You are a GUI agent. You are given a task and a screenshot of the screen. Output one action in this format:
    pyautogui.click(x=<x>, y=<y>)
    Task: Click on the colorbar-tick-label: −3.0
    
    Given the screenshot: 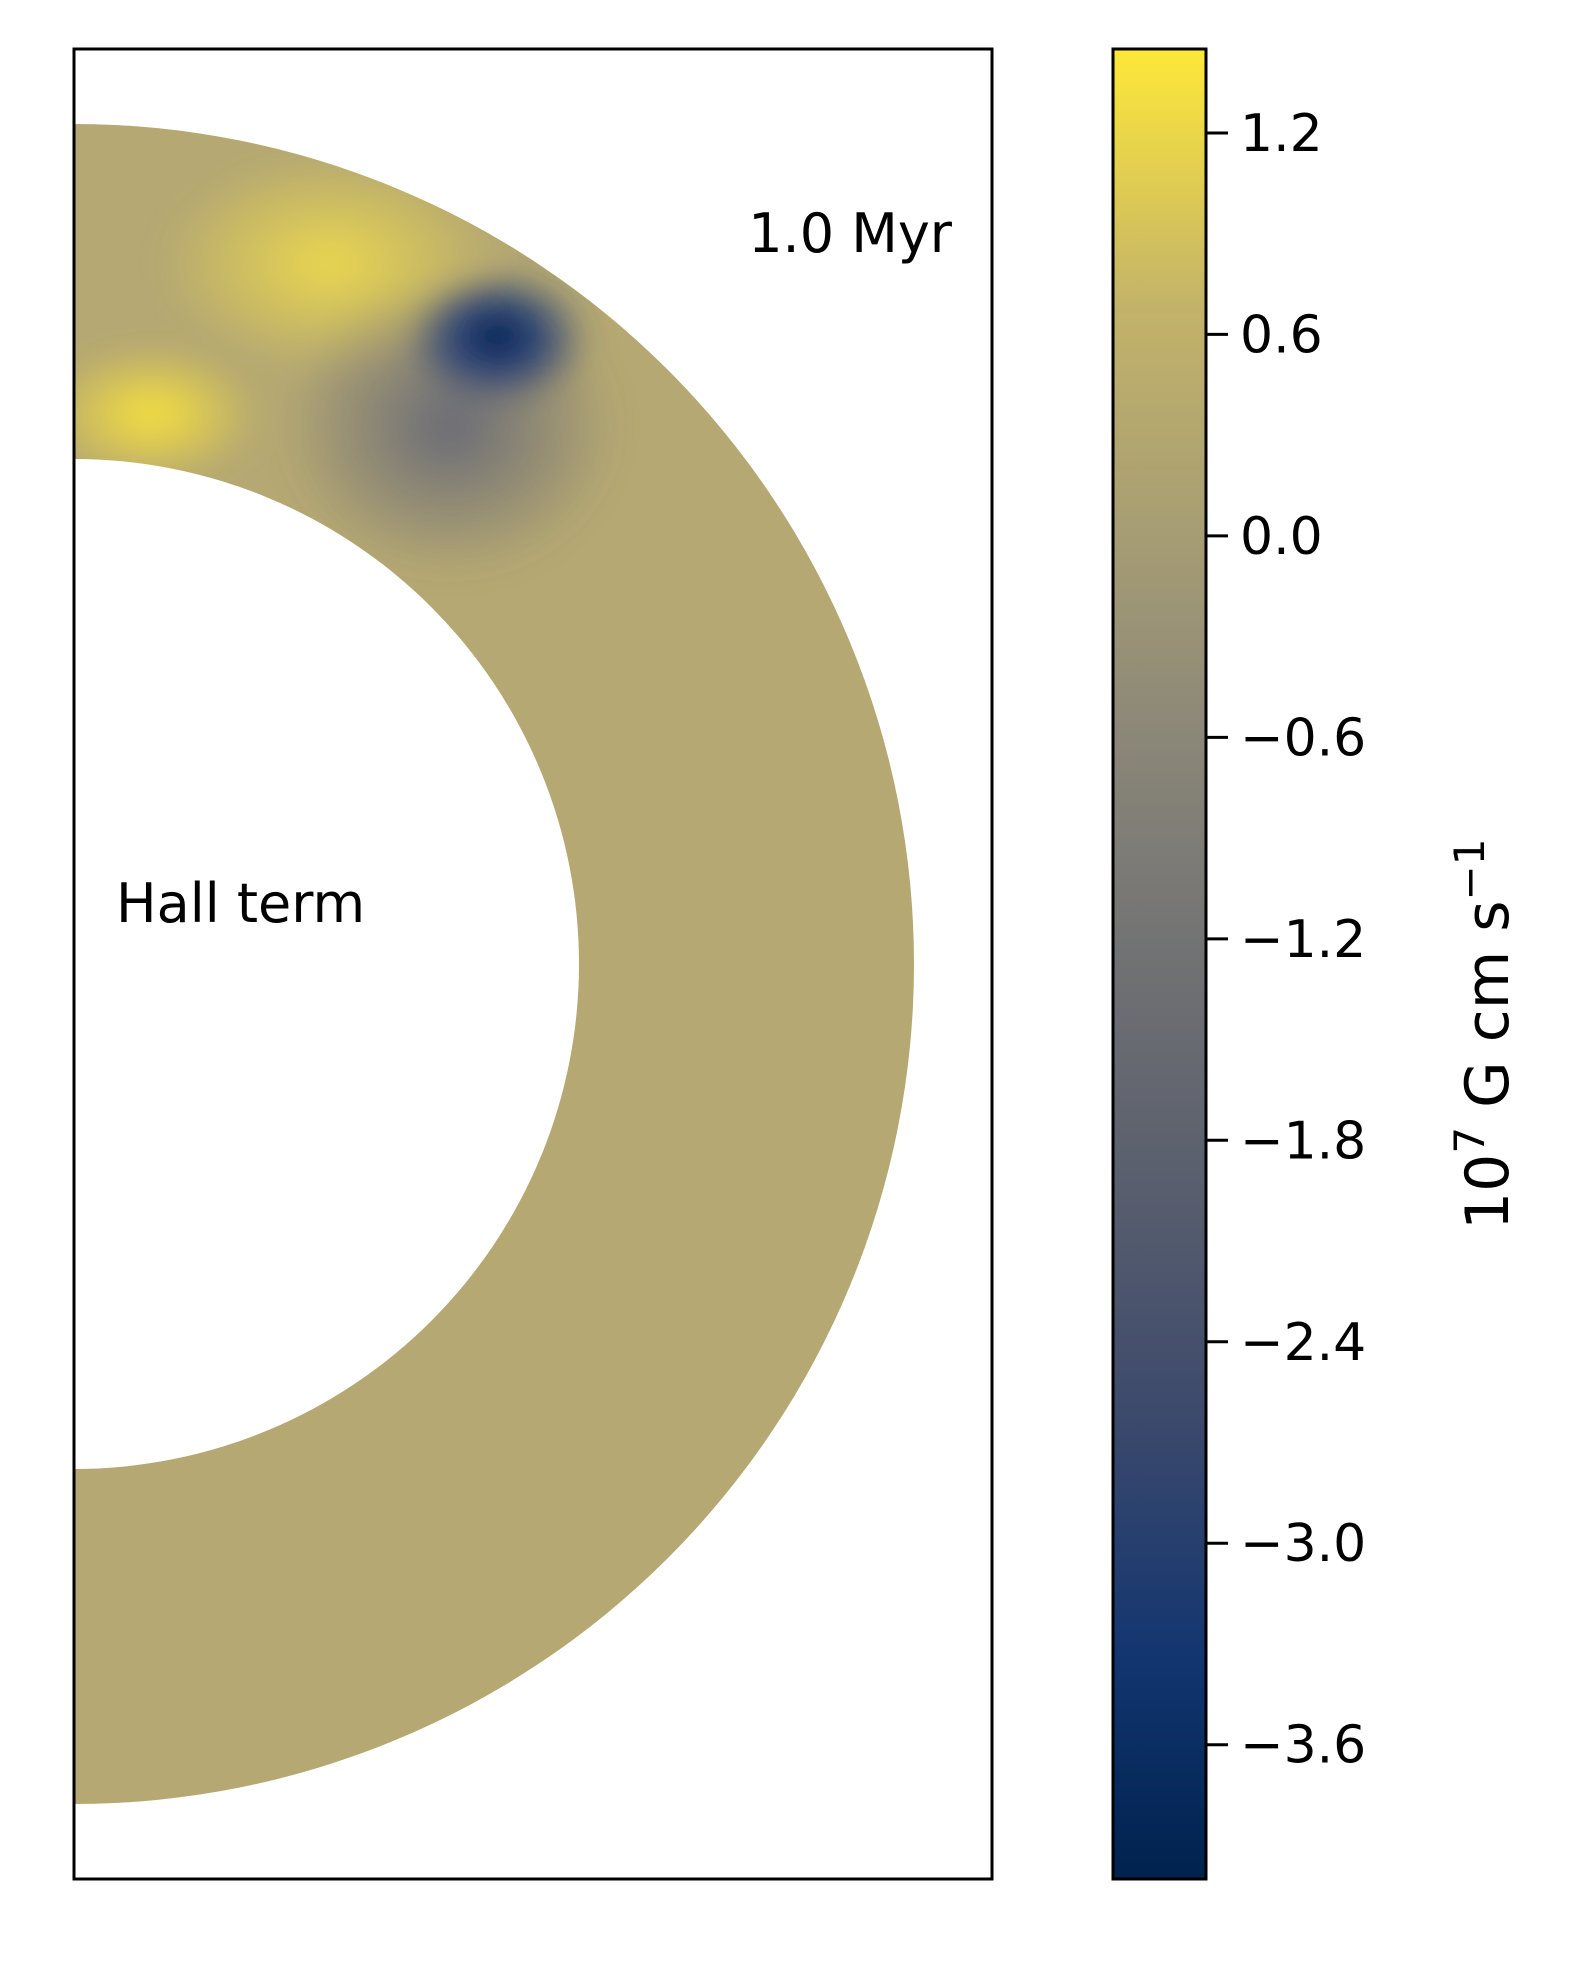 What is the action you would take?
    pyautogui.click(x=1303, y=1544)
    